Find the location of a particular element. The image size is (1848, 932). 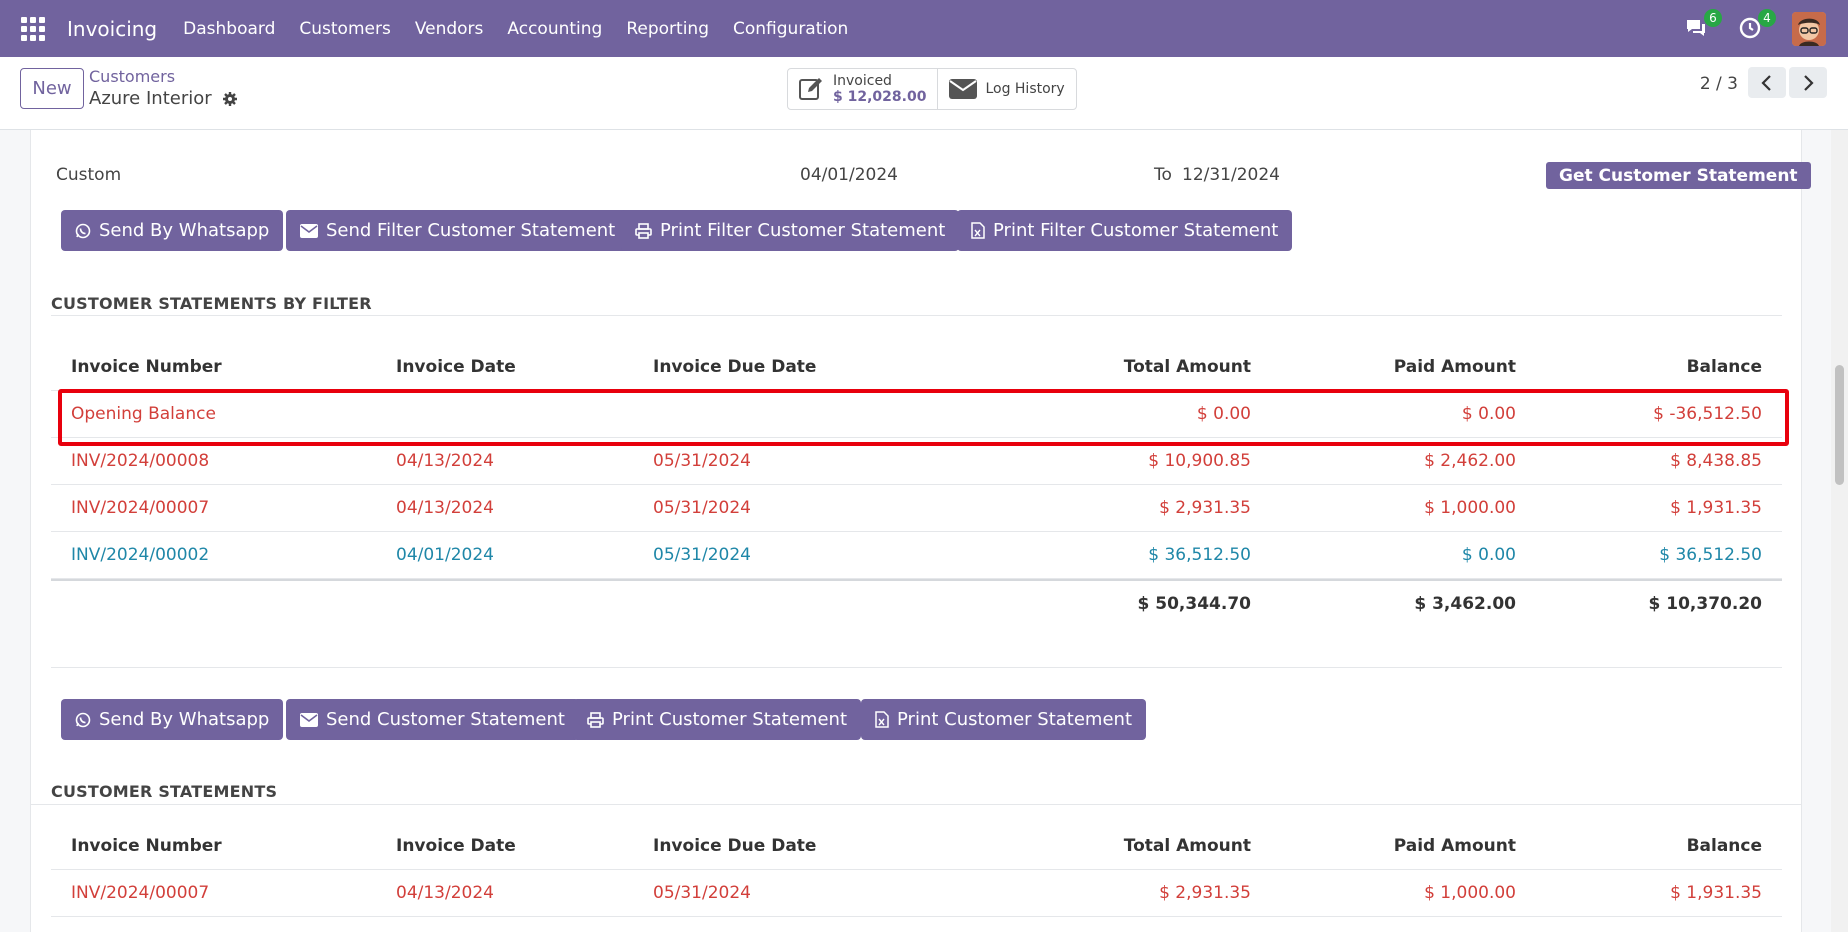

cell-balance: $ -36,512.50 is located at coordinates (1707, 414).